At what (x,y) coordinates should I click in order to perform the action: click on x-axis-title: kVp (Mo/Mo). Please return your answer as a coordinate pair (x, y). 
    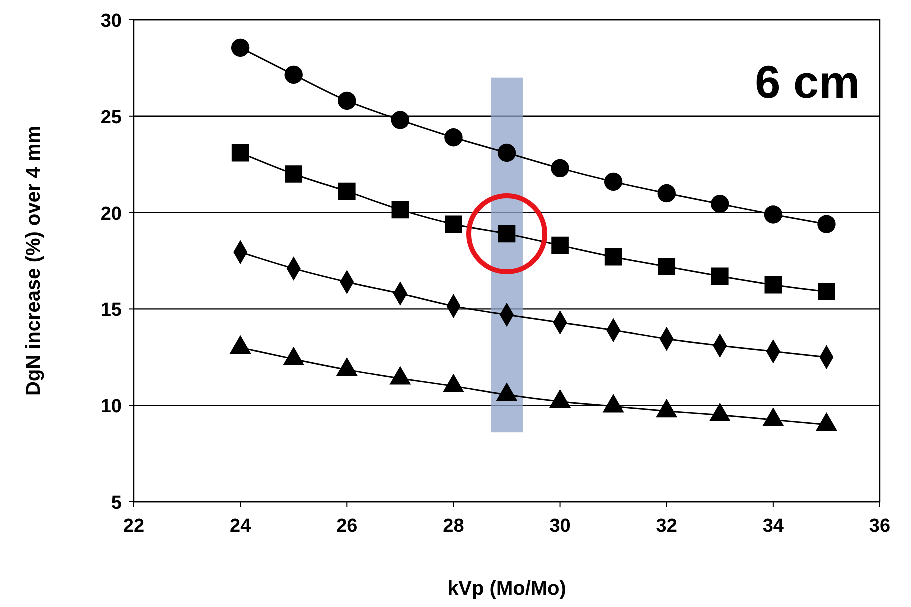
    Looking at the image, I should click on (507, 589).